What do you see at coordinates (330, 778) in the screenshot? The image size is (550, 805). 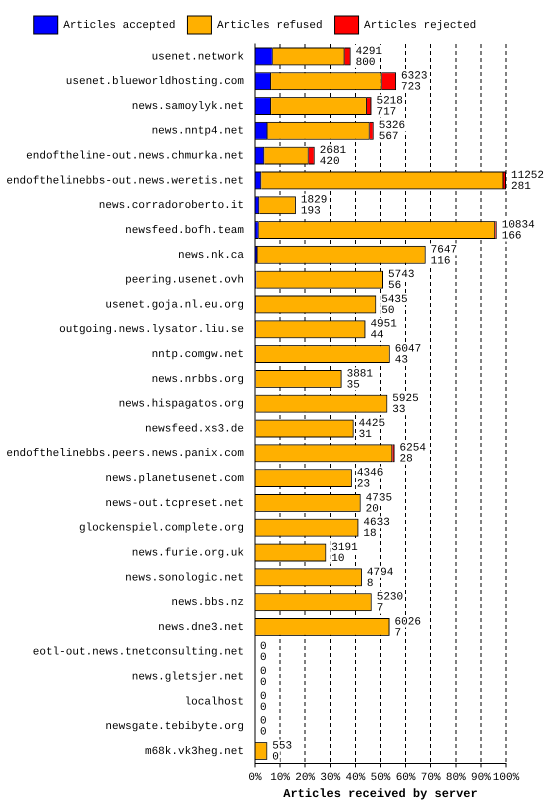 I see `x-tick-label: 30%` at bounding box center [330, 778].